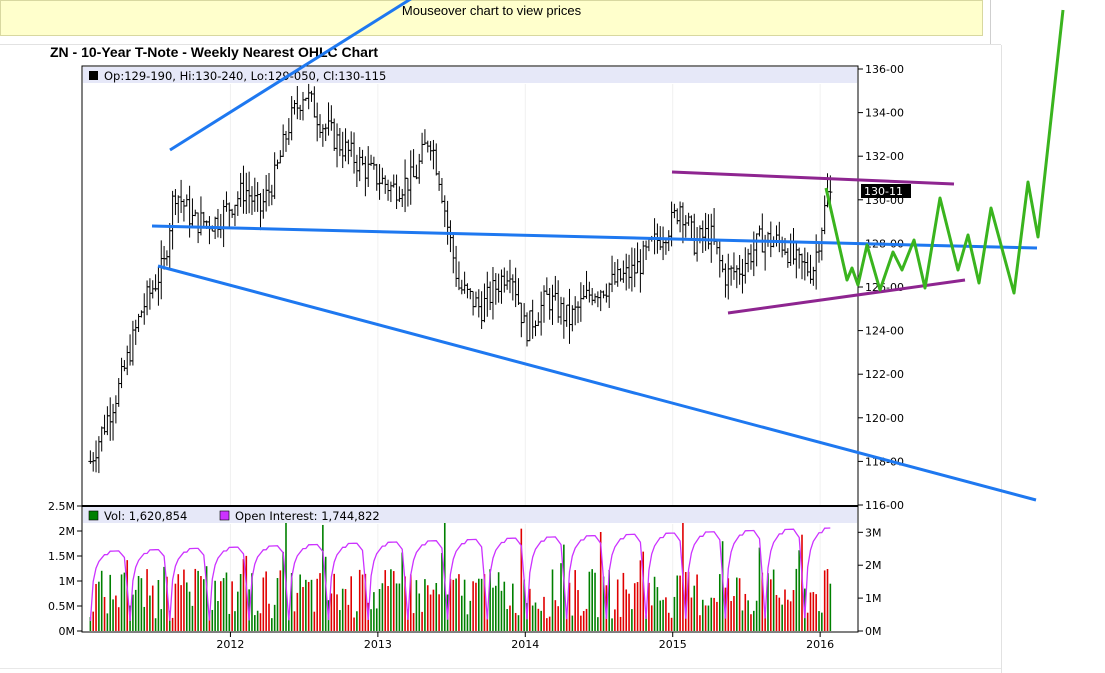 Image resolution: width=1105 pixels, height=673 pixels. What do you see at coordinates (873, 565) in the screenshot?
I see `oi-tick-label: 2M` at bounding box center [873, 565].